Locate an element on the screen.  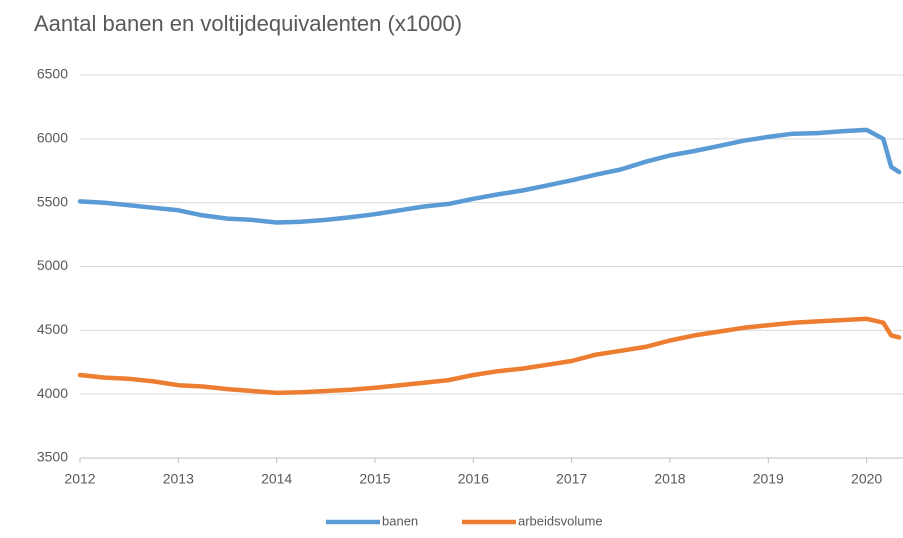
y-tick-label: 5500 is located at coordinates (52, 201).